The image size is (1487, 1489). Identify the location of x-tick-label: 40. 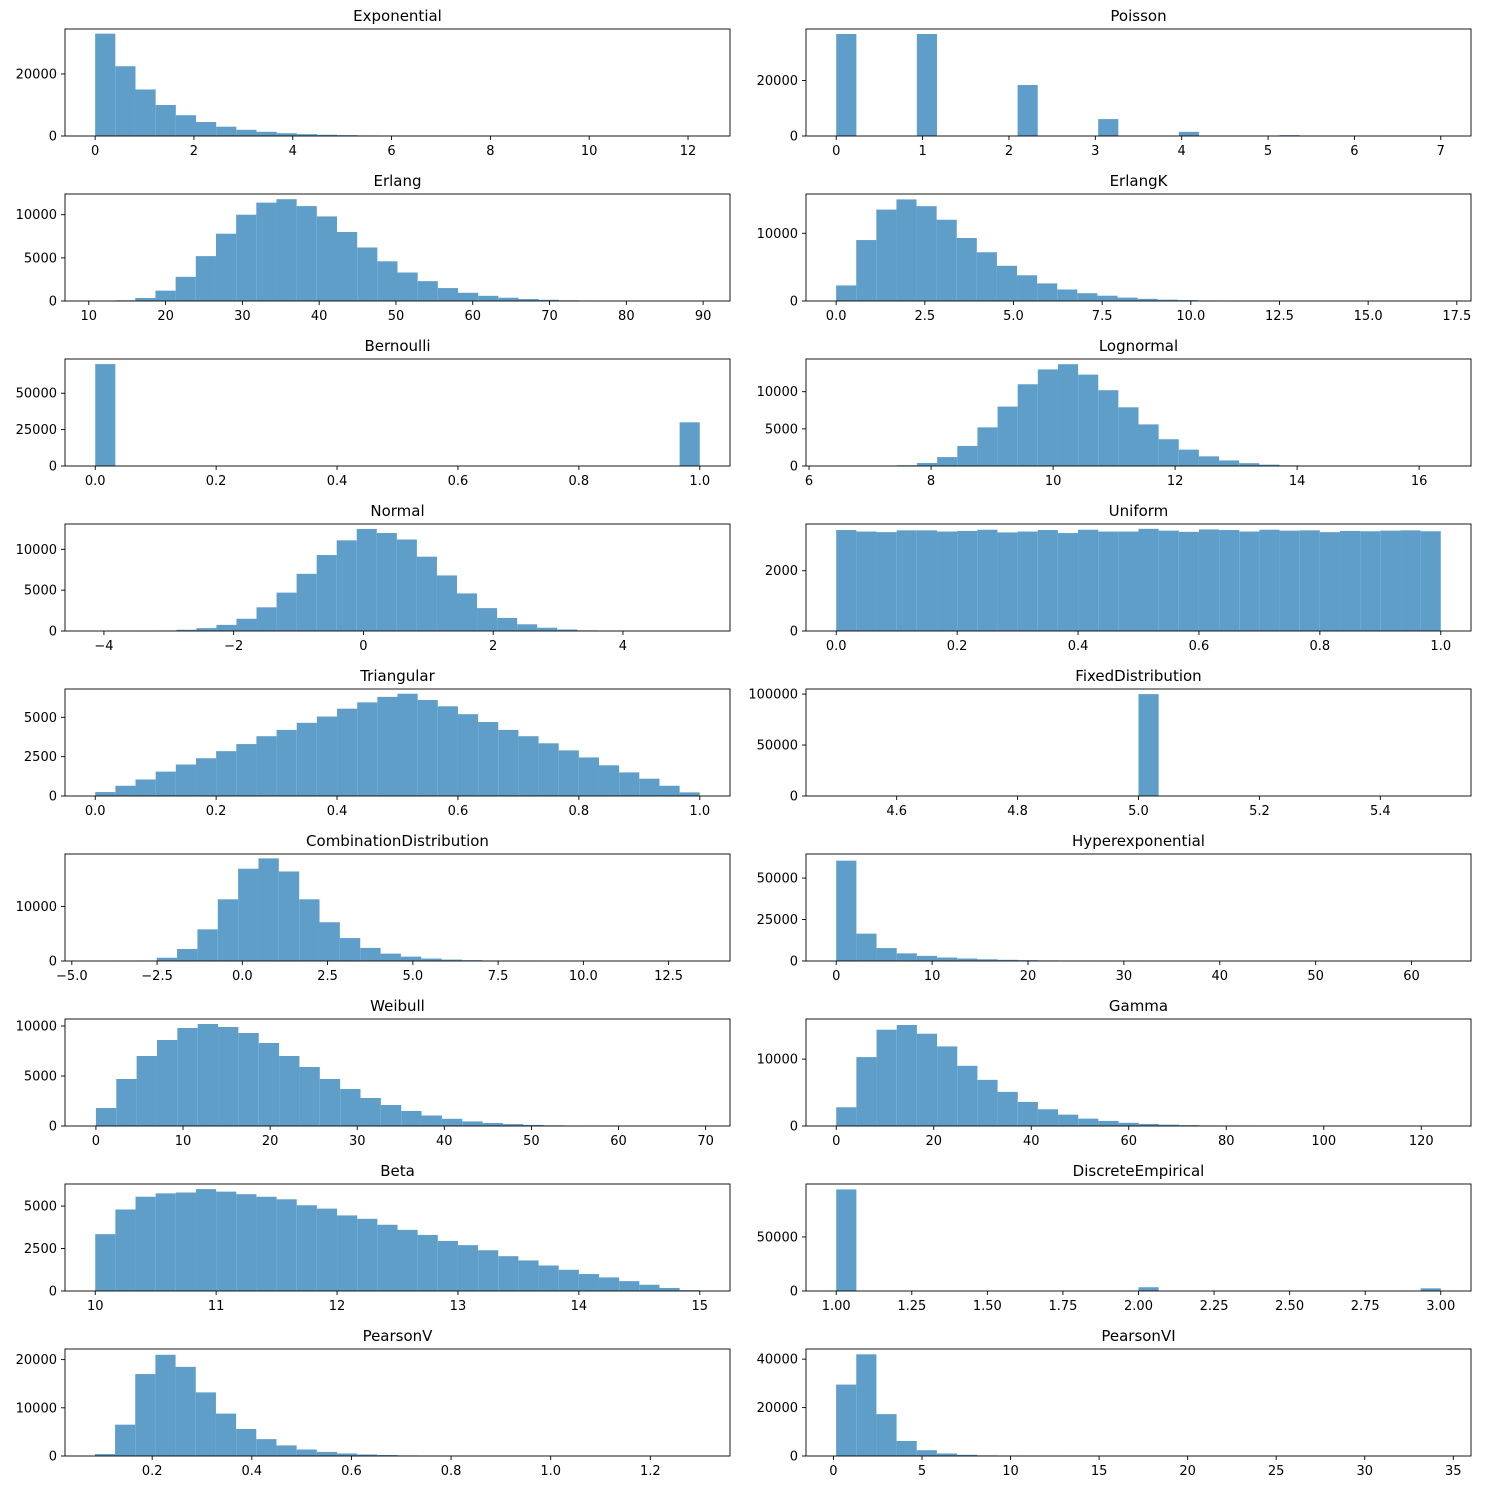
(319, 316).